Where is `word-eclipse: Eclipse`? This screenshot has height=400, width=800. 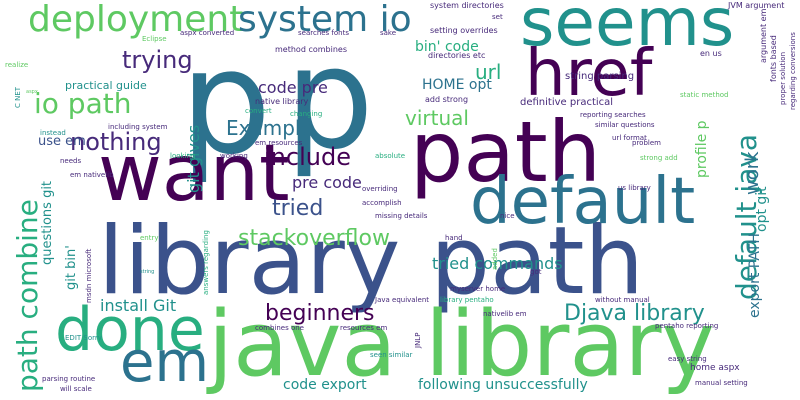 word-eclipse: Eclipse is located at coordinates (154, 39).